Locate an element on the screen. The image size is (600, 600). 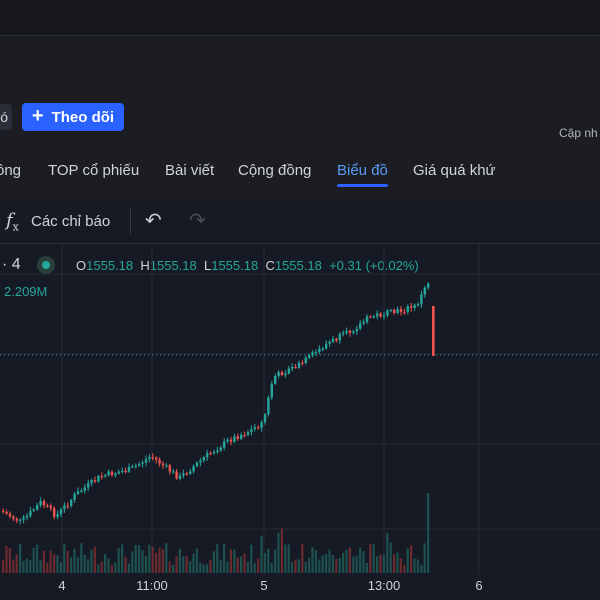
redo-icon: ↷ is located at coordinates (197, 221).